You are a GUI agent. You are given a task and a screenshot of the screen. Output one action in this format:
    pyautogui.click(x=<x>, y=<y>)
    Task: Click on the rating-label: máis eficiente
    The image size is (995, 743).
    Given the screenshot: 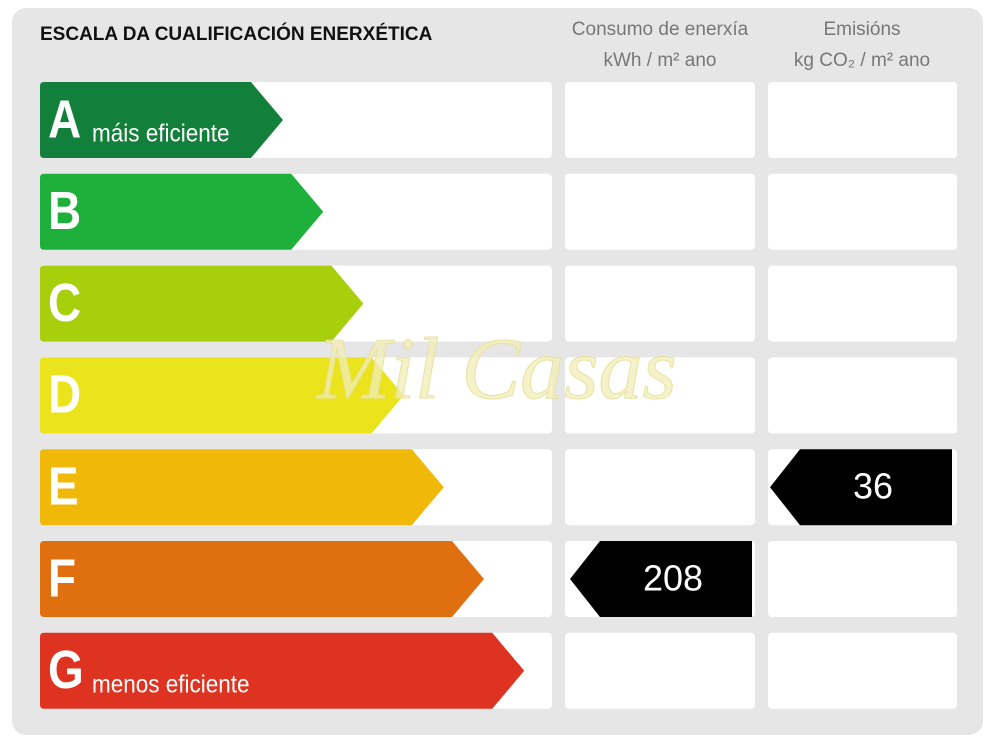 What is the action you would take?
    pyautogui.click(x=160, y=134)
    